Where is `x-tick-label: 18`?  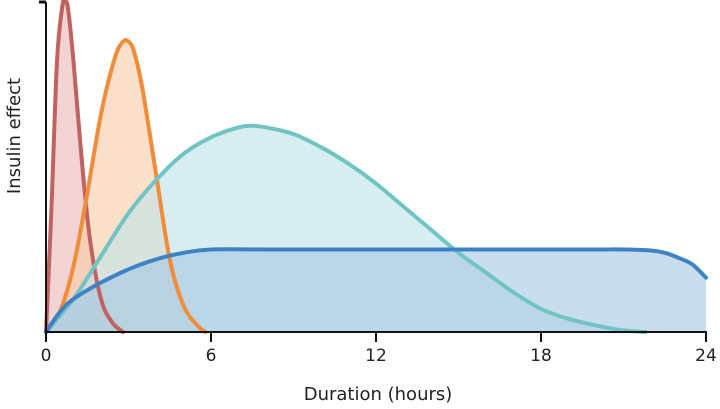
x-tick-label: 18 is located at coordinates (541, 356).